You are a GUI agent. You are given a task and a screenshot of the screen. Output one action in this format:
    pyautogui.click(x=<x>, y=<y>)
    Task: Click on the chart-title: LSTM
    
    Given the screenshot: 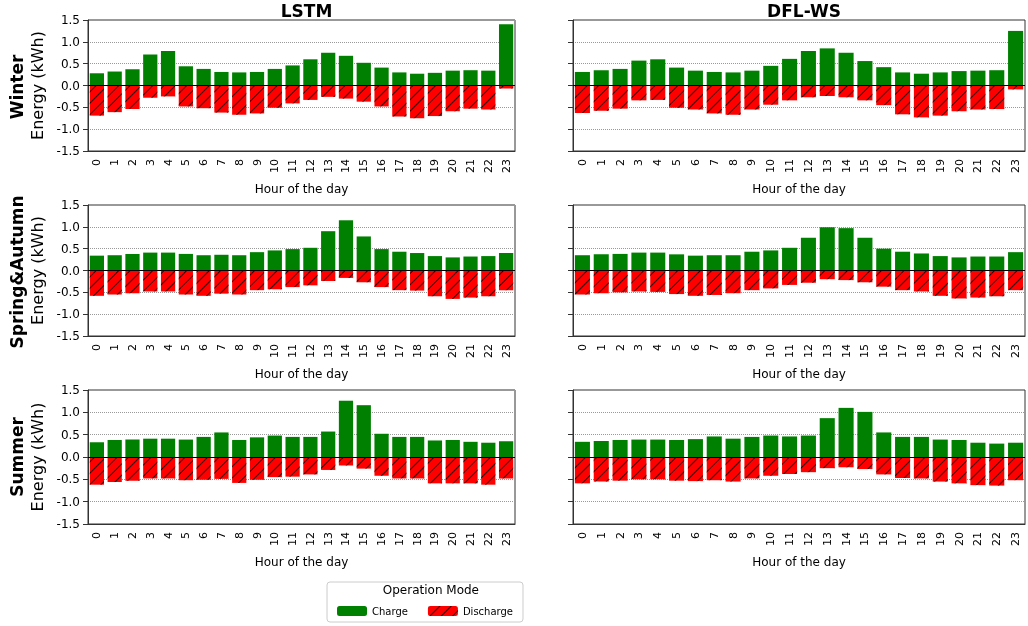 What is the action you would take?
    pyautogui.click(x=306, y=10)
    